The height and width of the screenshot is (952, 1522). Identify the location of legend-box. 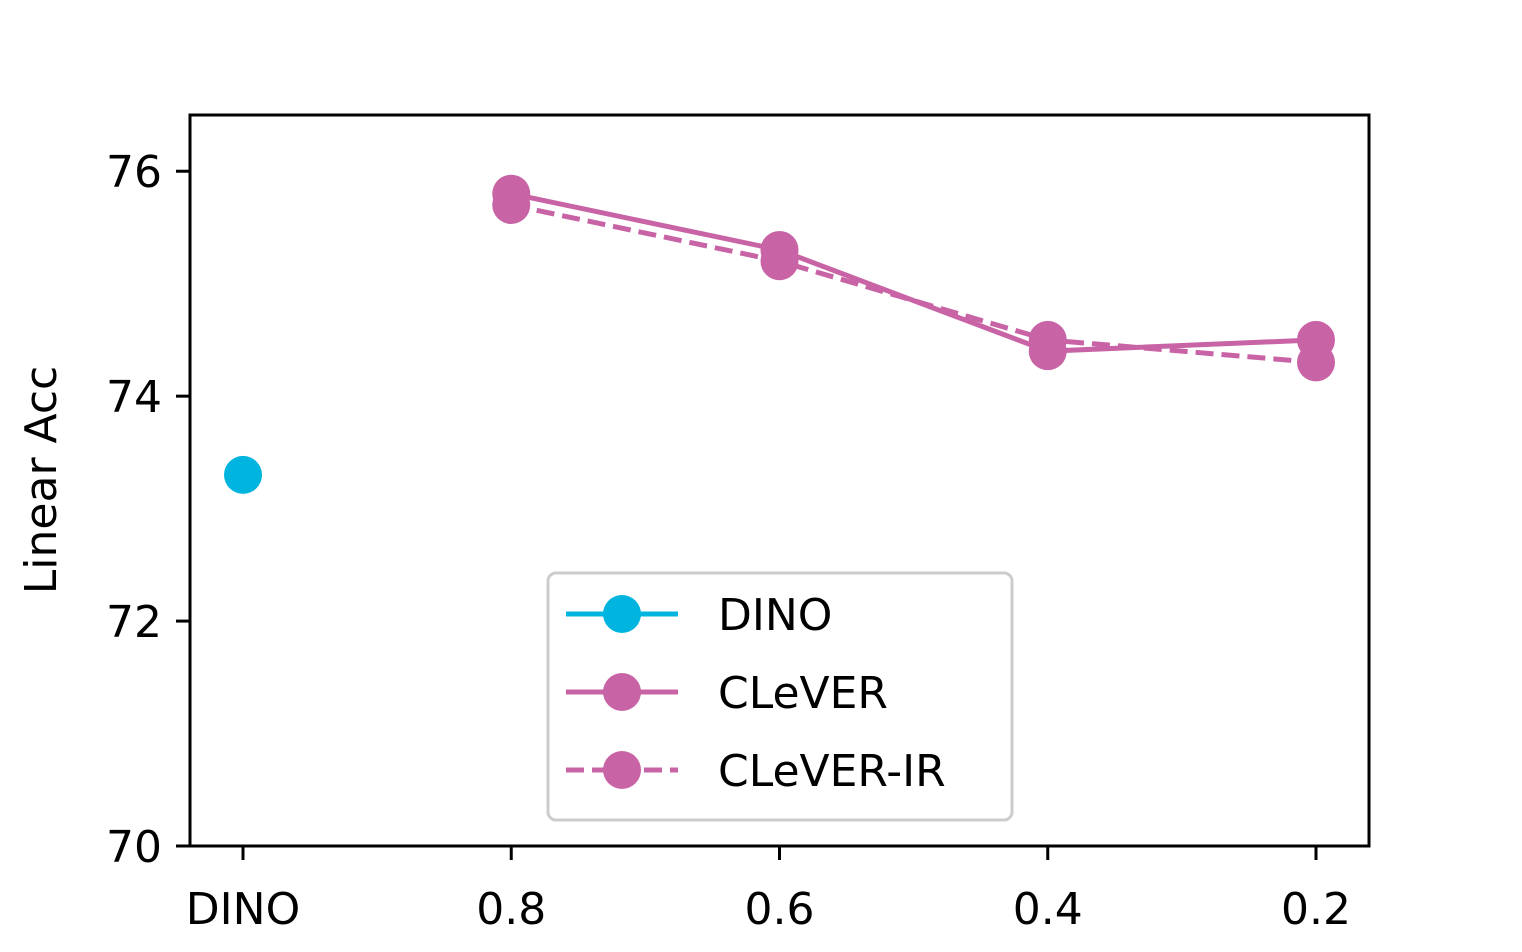
(780, 696).